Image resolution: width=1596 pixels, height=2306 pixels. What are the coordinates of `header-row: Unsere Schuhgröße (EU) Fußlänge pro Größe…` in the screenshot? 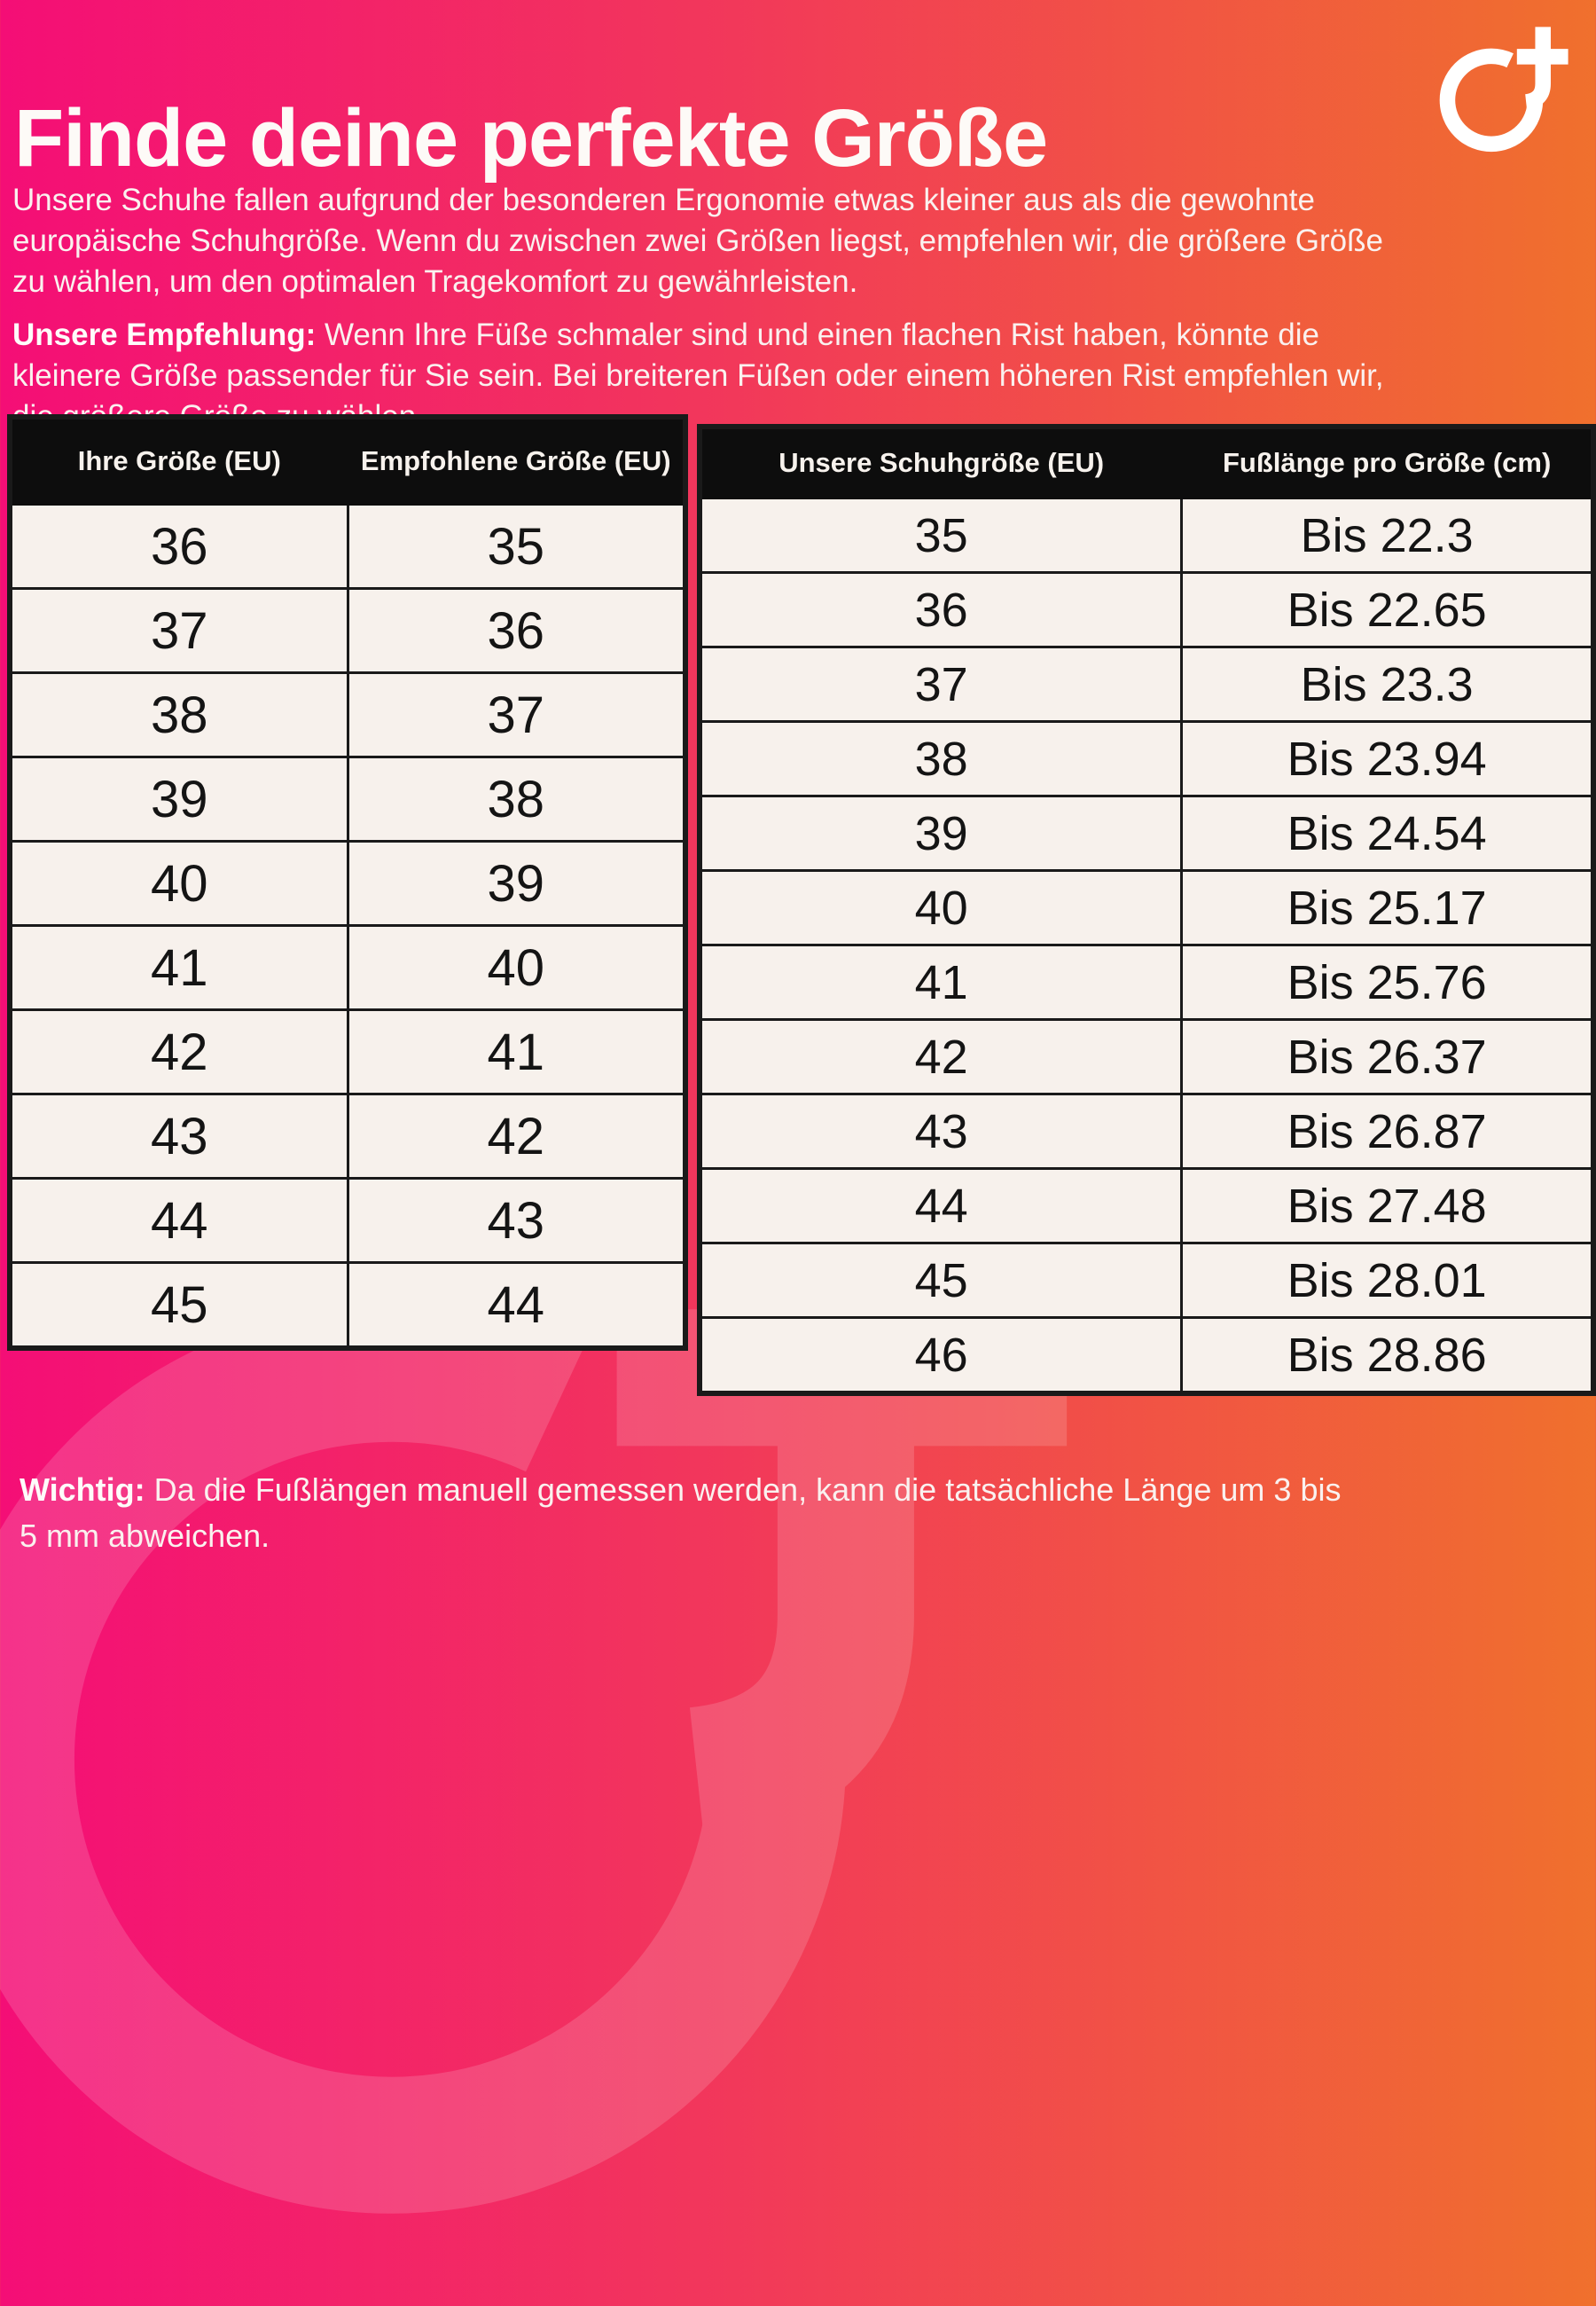 It's located at (1146, 462).